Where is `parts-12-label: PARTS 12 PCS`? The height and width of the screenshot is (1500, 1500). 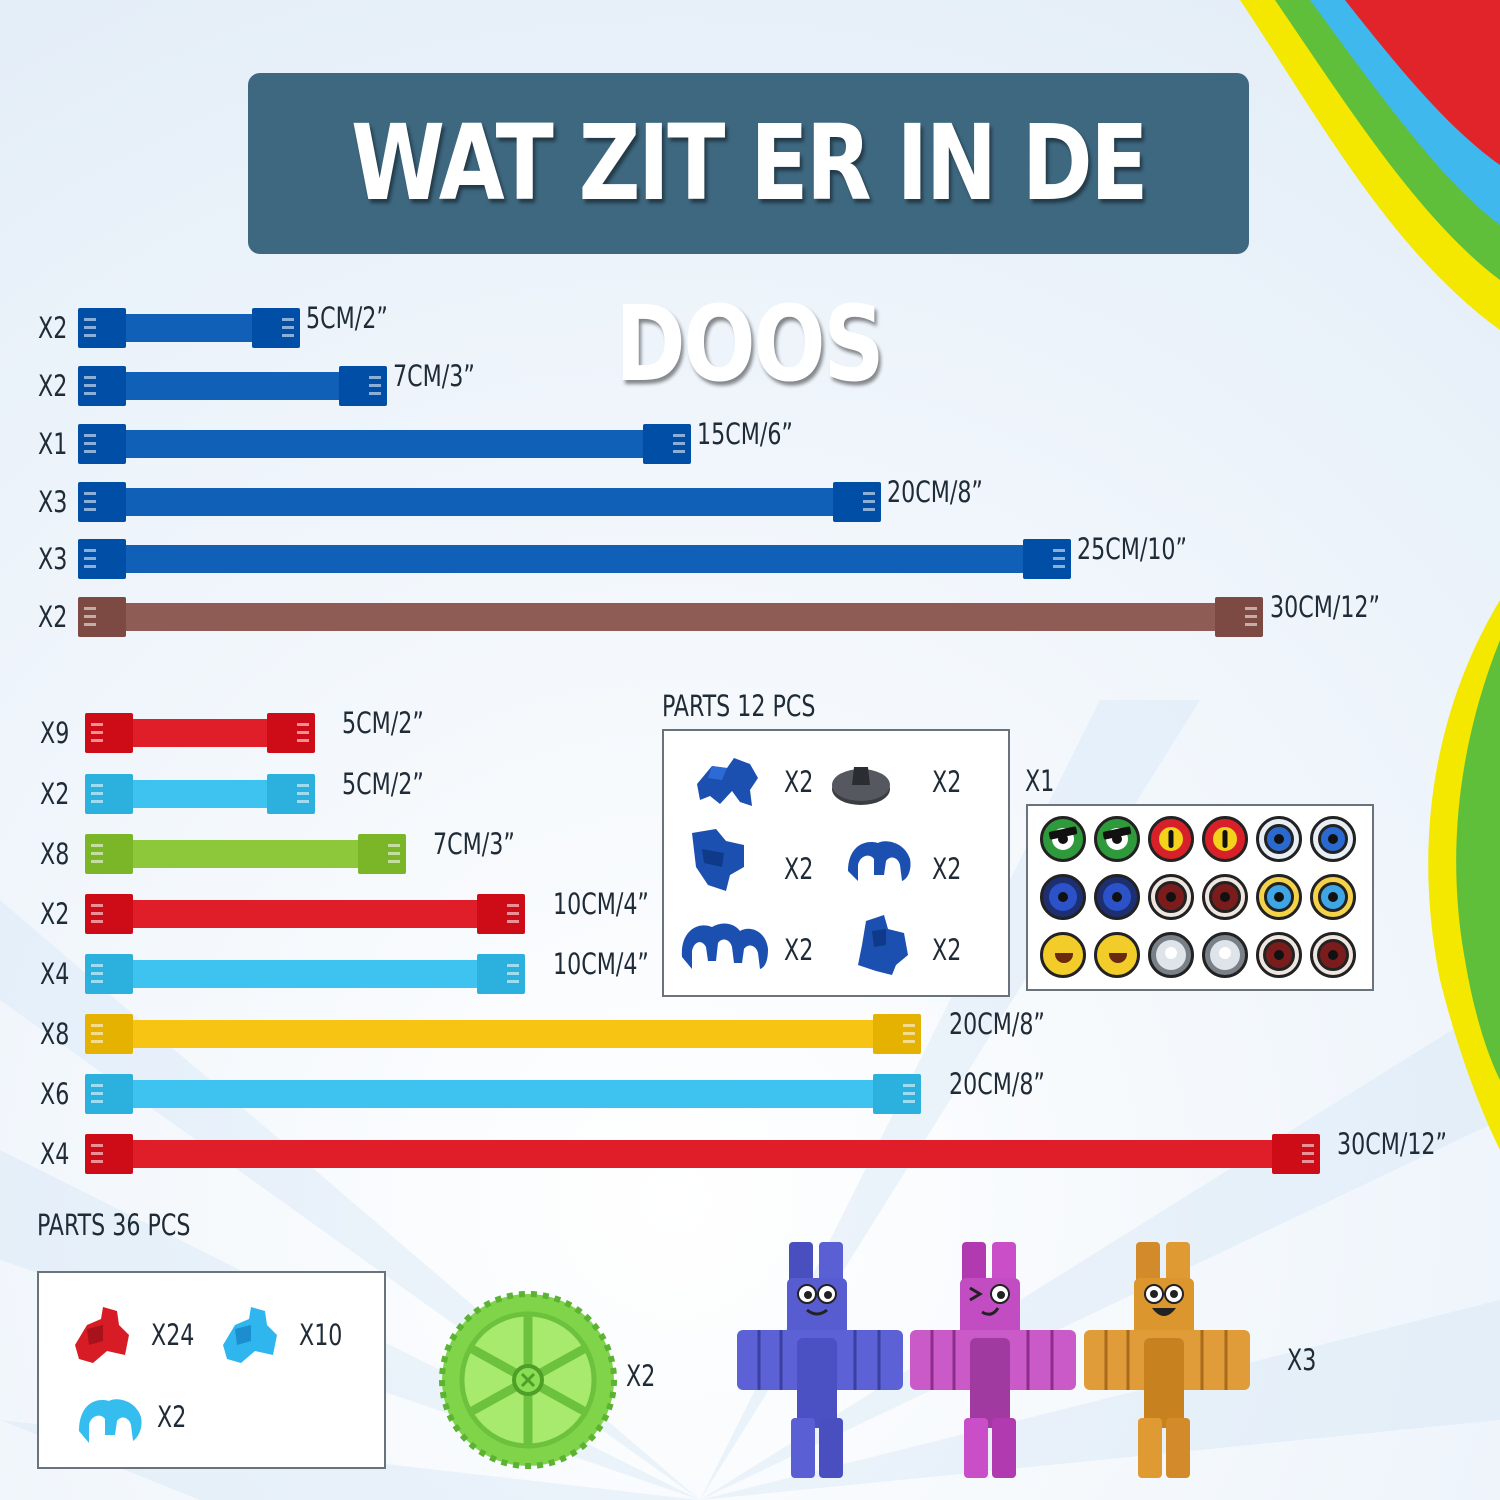
parts-12-label: PARTS 12 PCS is located at coordinates (739, 706).